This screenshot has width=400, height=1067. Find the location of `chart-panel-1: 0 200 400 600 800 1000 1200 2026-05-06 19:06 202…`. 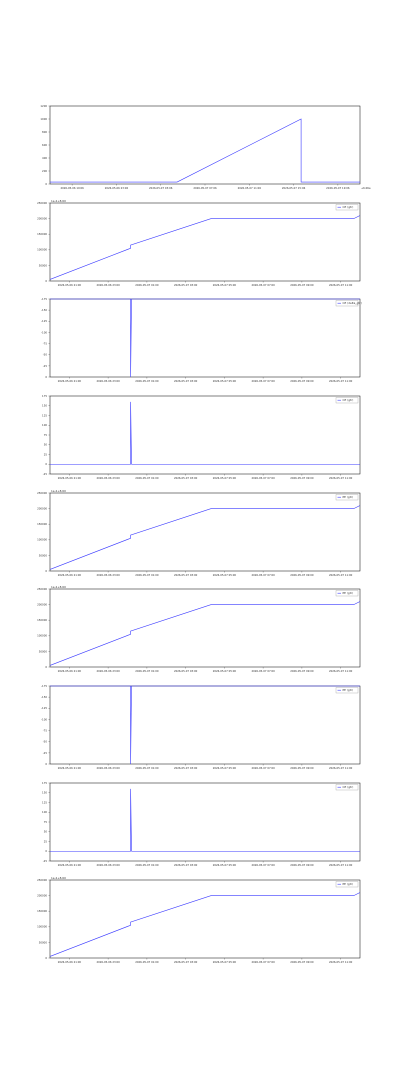

chart-panel-1: 0 200 400 600 800 1000 1200 2026-05-06 19:06 202… is located at coordinates (200, 147).